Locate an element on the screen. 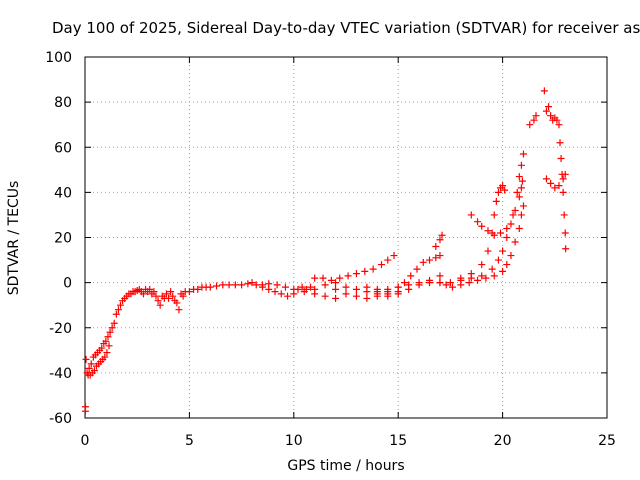  y-tick-label: 40 is located at coordinates (63, 193).